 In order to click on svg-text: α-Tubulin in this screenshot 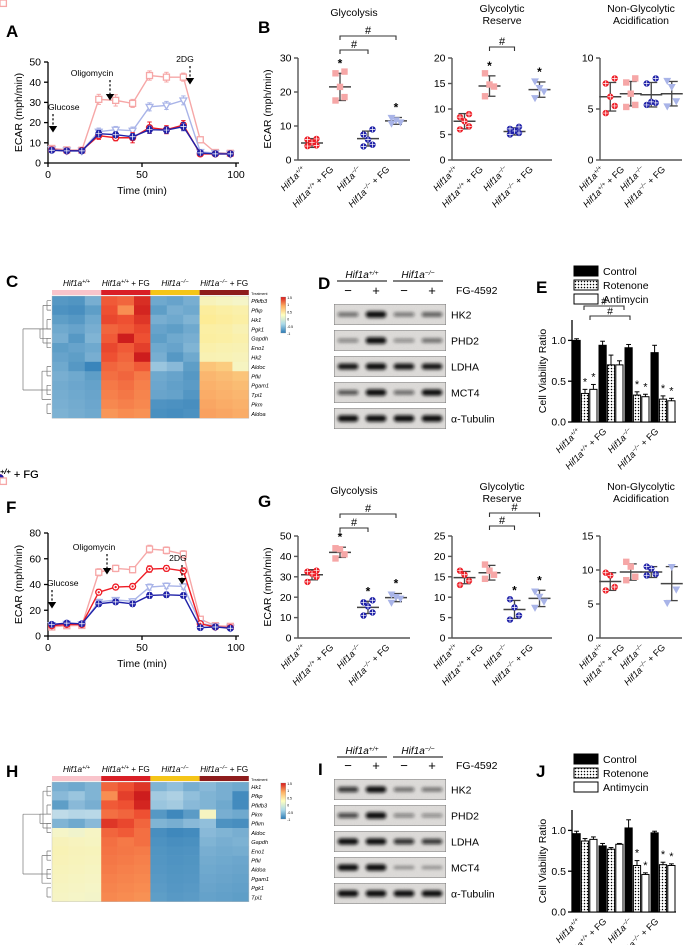, I will do `click(473, 895)`.